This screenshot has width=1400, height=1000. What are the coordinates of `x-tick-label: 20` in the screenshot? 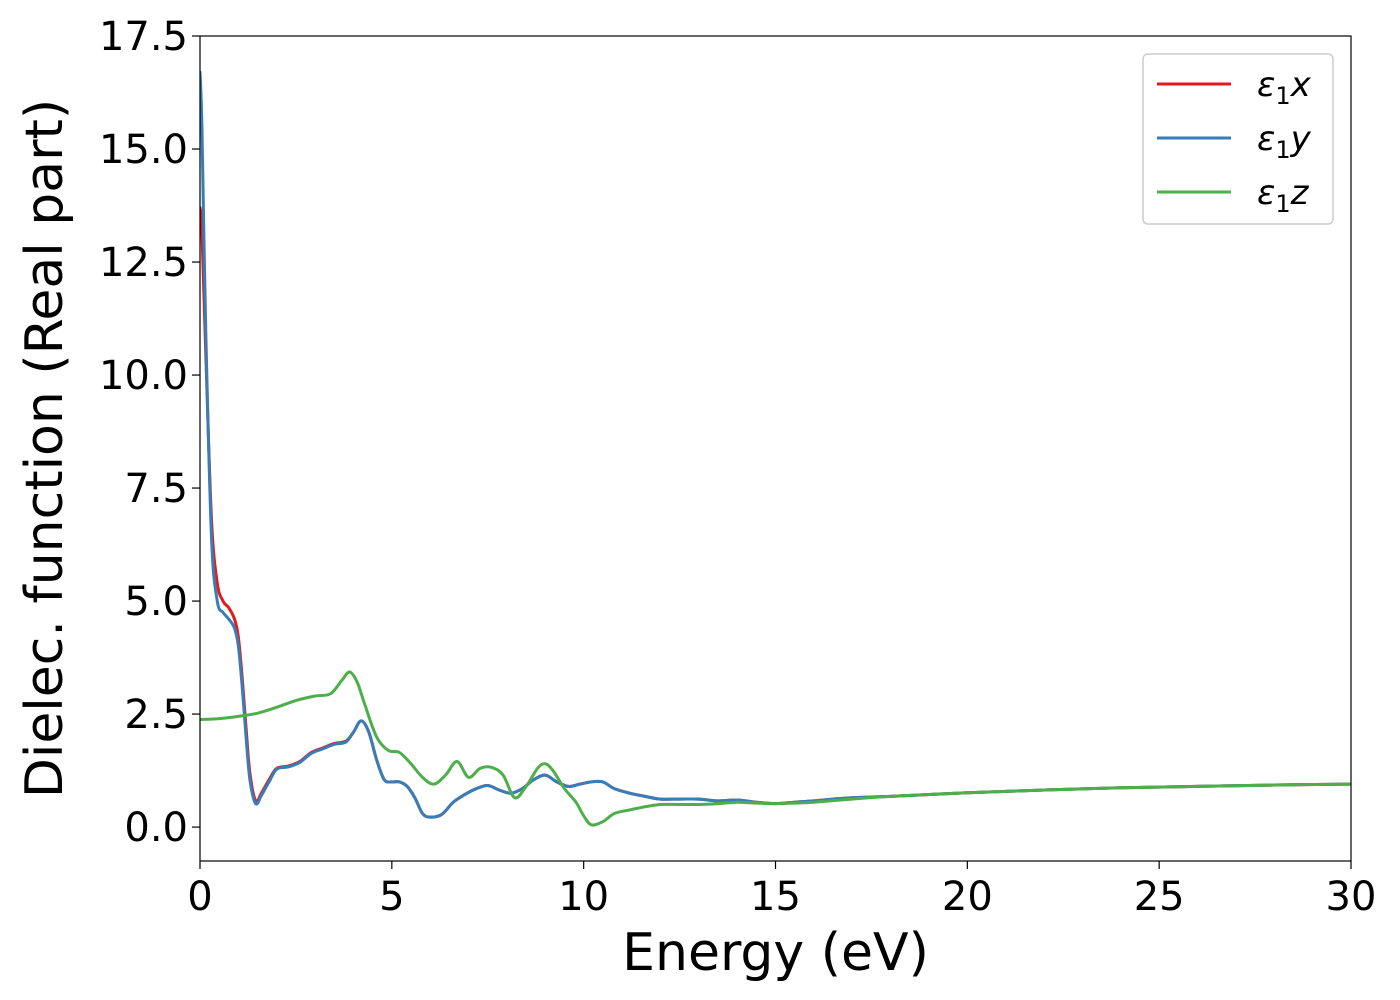 It's located at (967, 897).